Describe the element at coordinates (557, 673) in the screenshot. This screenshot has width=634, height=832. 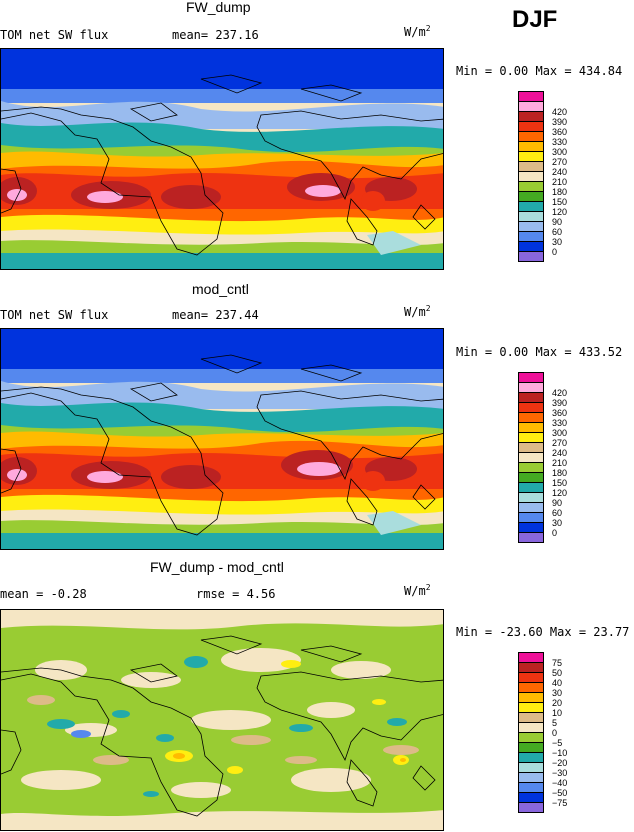
I see `colorbar-tick-label: 50` at that location.